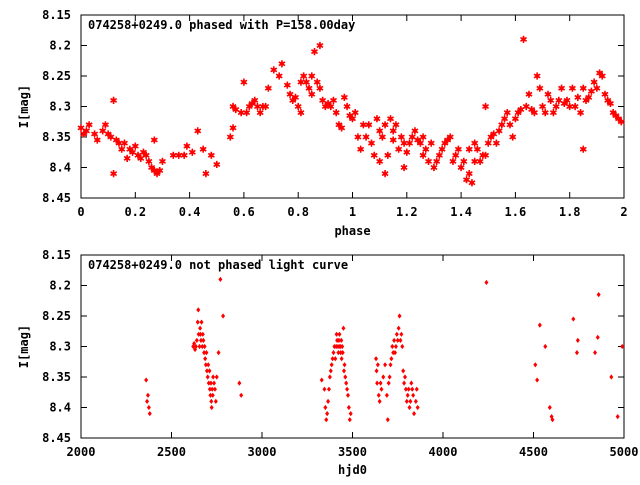  Describe the element at coordinates (81, 452) in the screenshot. I see `x-tick-label: 2000` at that location.